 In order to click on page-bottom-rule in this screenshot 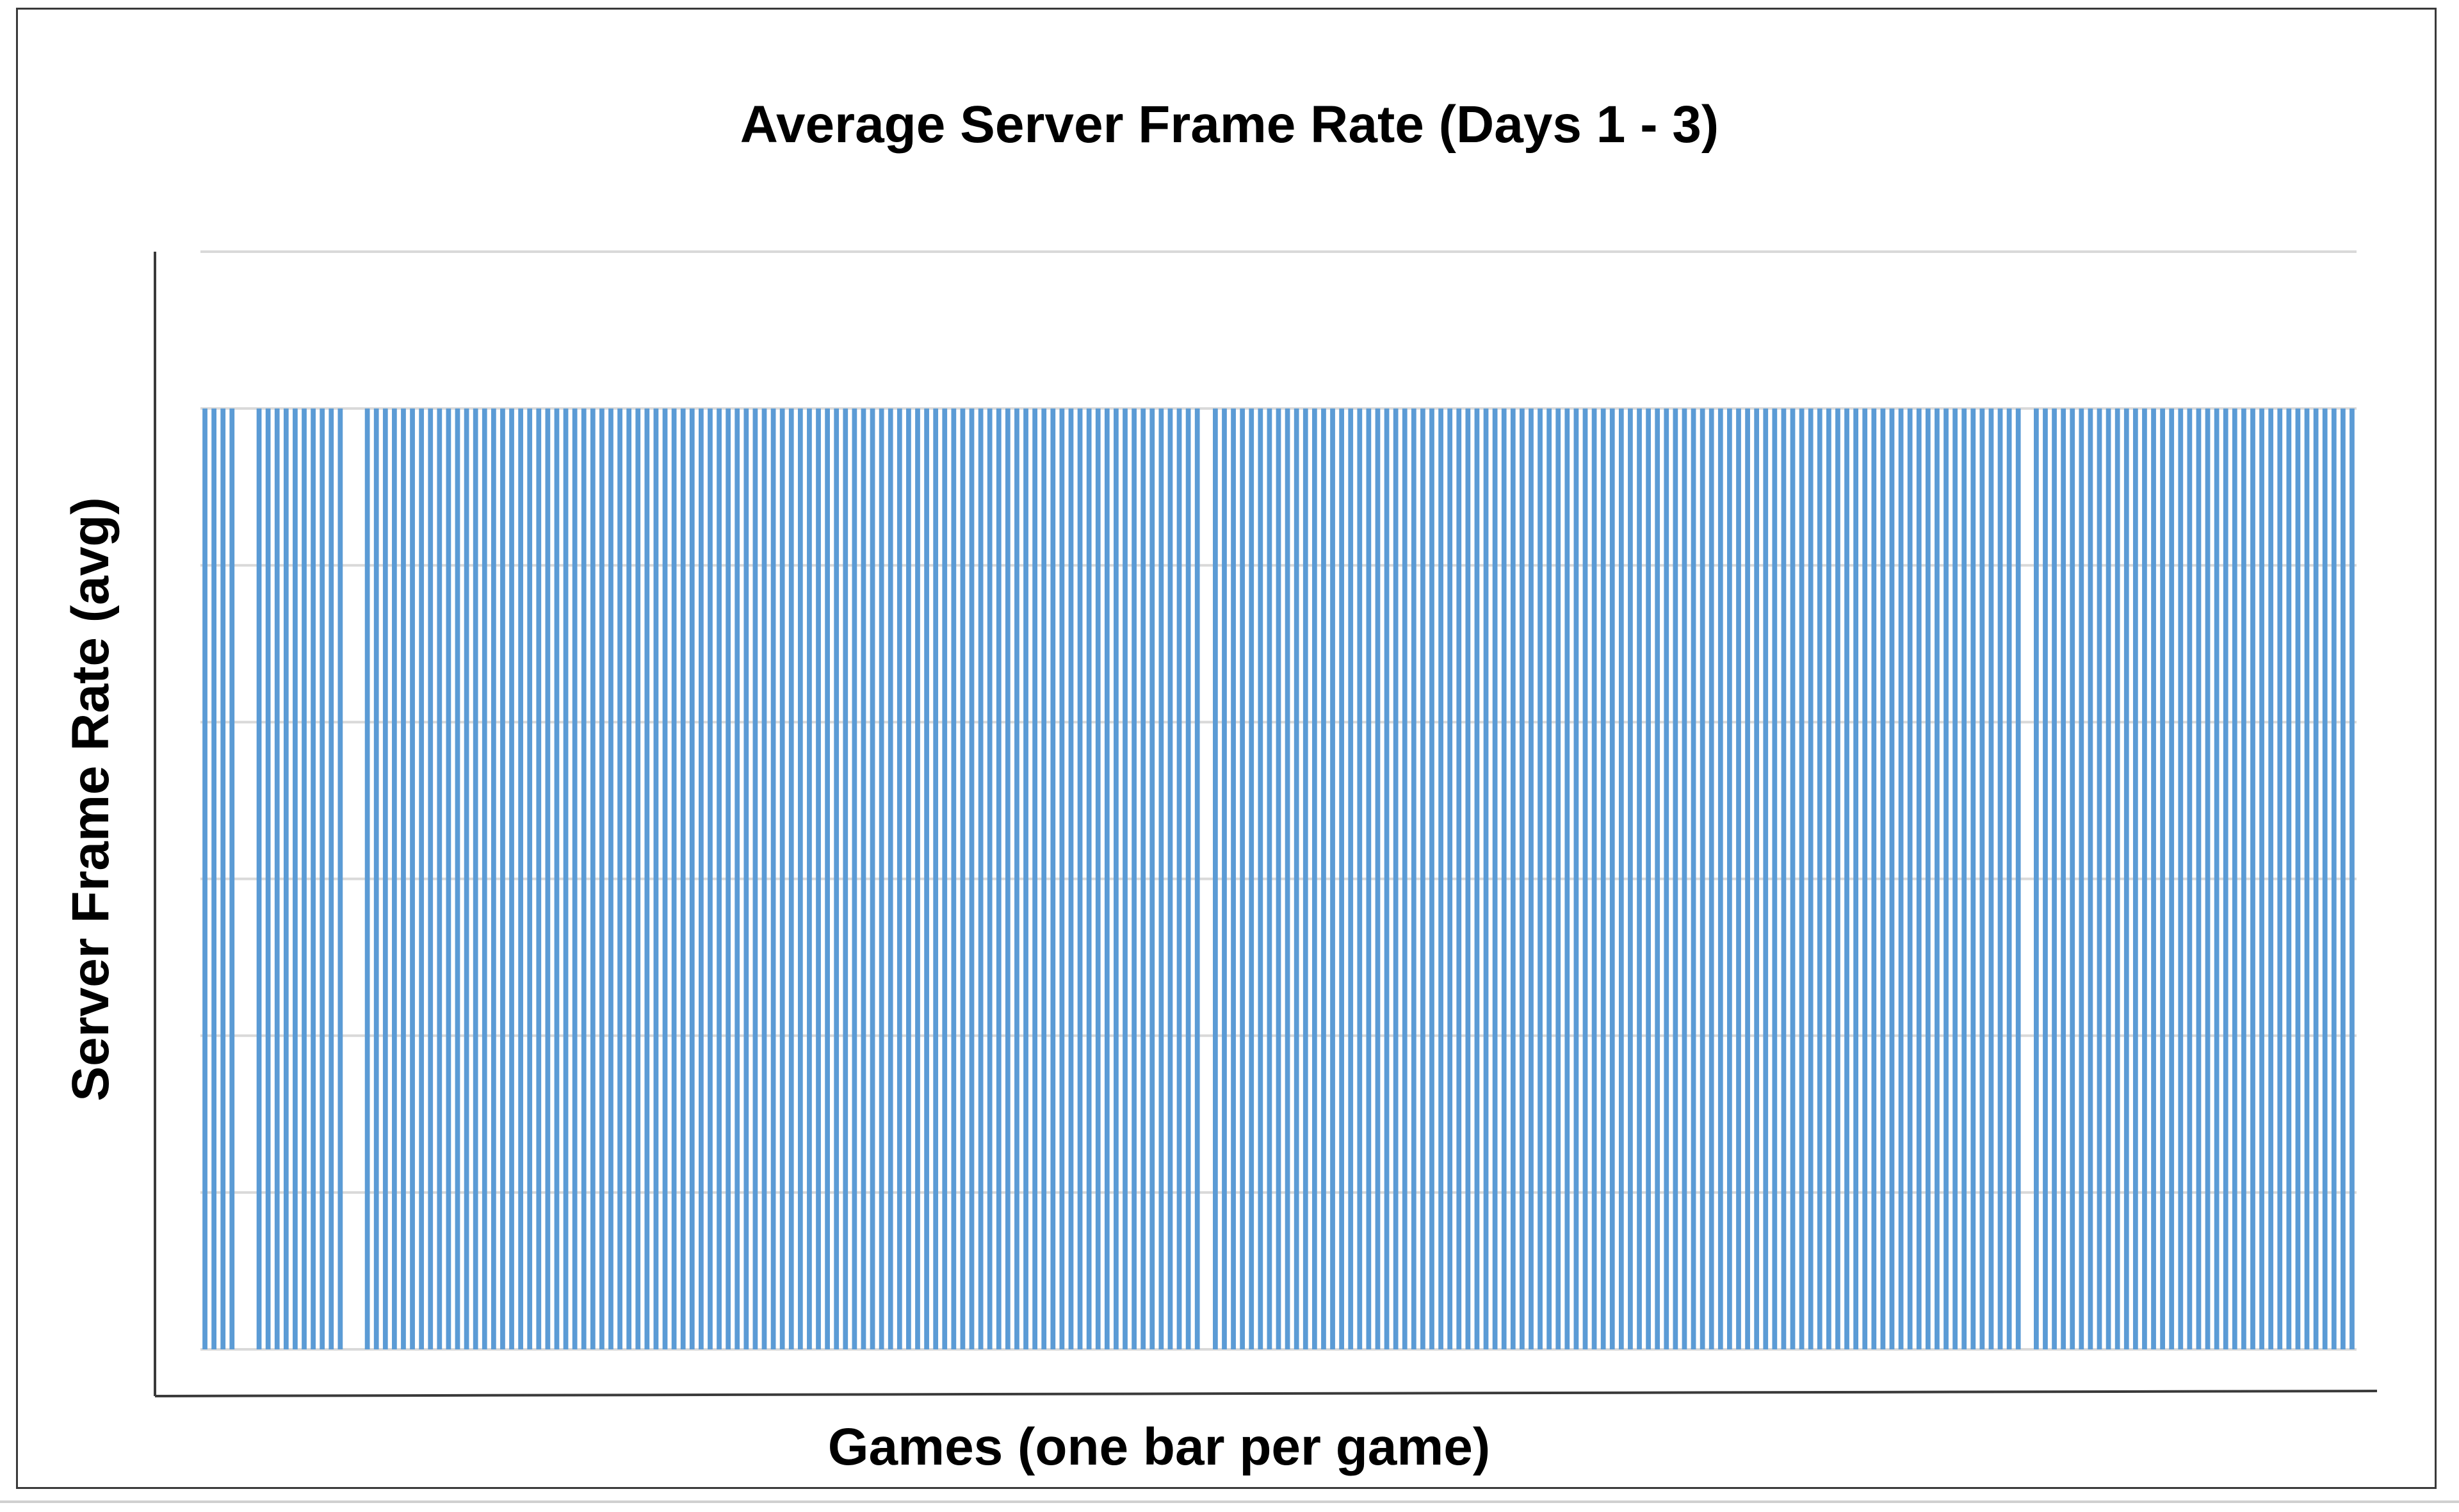, I will do `click(1229, 1501)`.